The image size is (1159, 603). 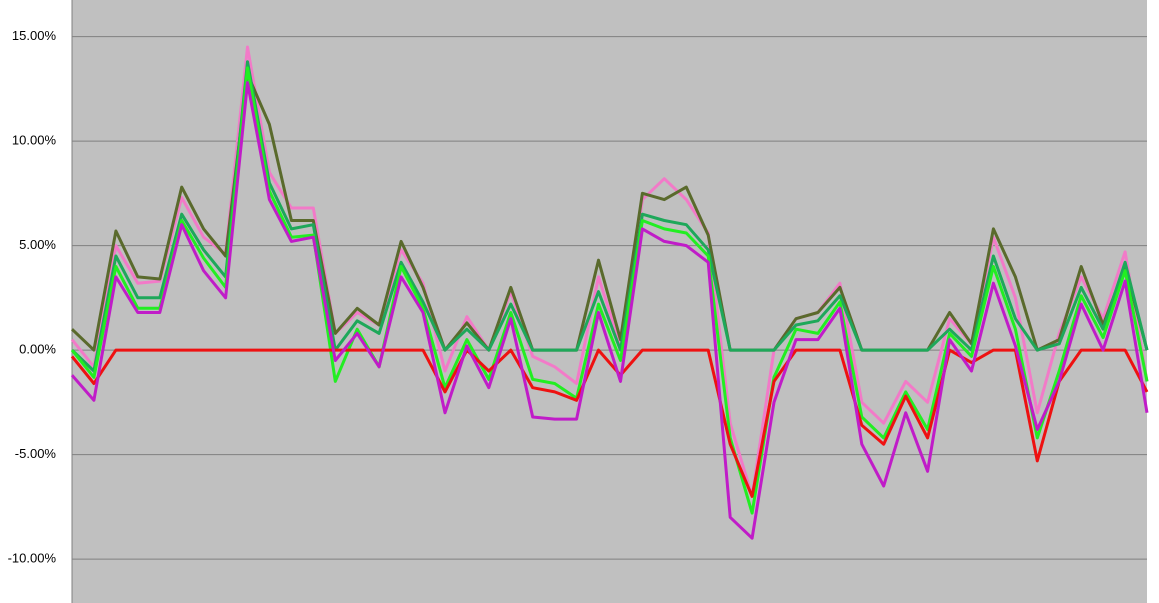 I want to click on y-tick-label: 10.00%, so click(x=34, y=140).